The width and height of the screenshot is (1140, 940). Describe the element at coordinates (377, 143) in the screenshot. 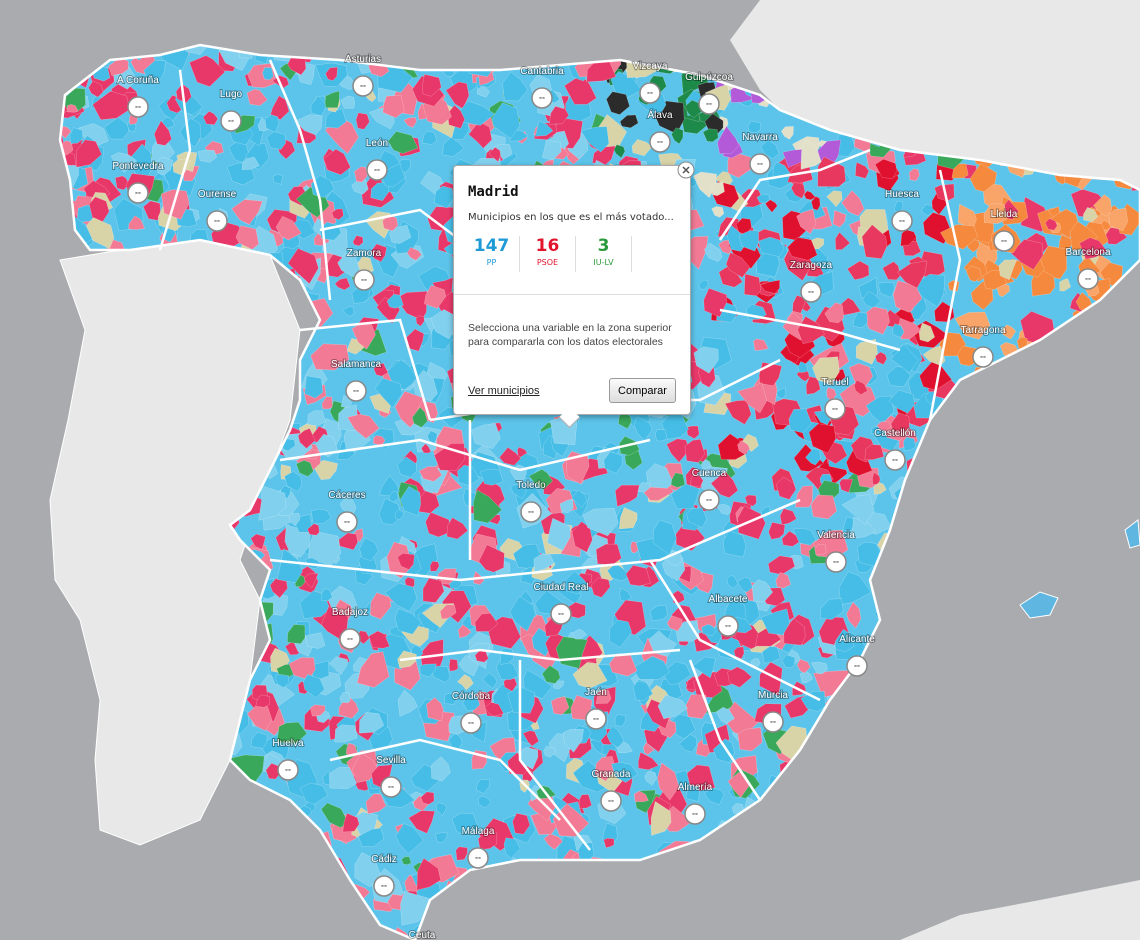

I see `province-label: León` at that location.